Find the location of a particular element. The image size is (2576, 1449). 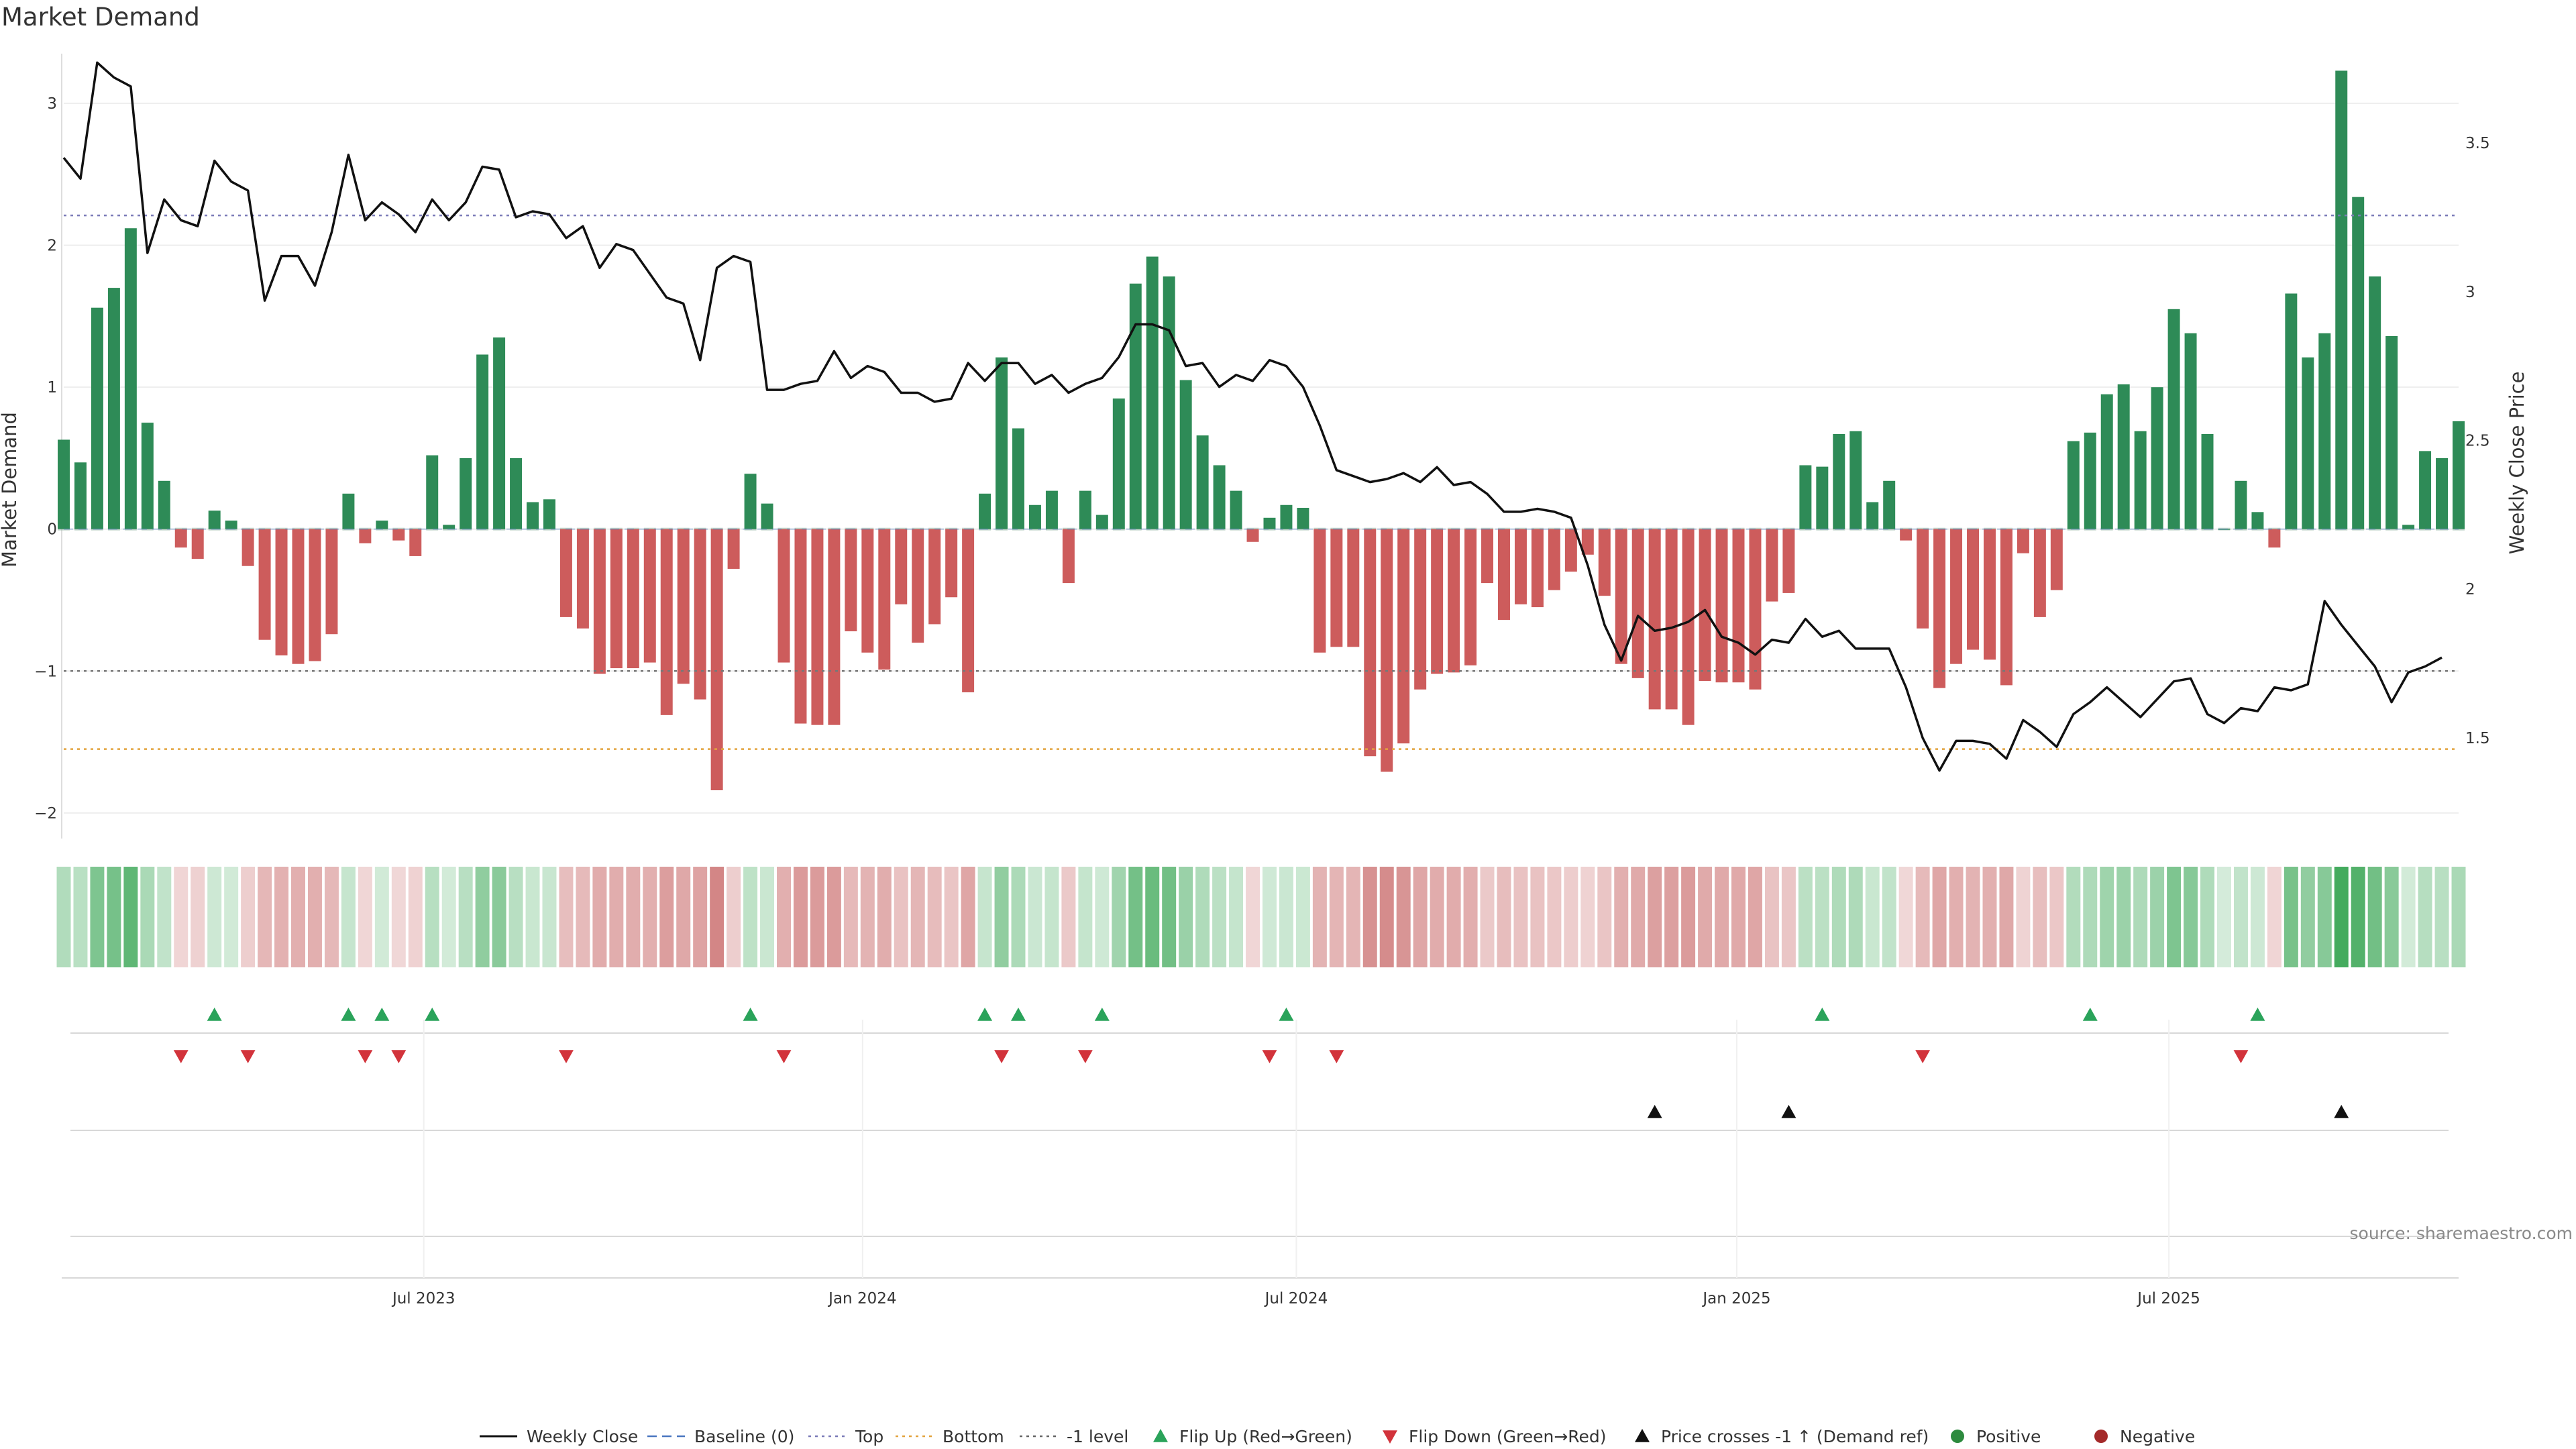

legend-item: Positive is located at coordinates (1996, 1436).